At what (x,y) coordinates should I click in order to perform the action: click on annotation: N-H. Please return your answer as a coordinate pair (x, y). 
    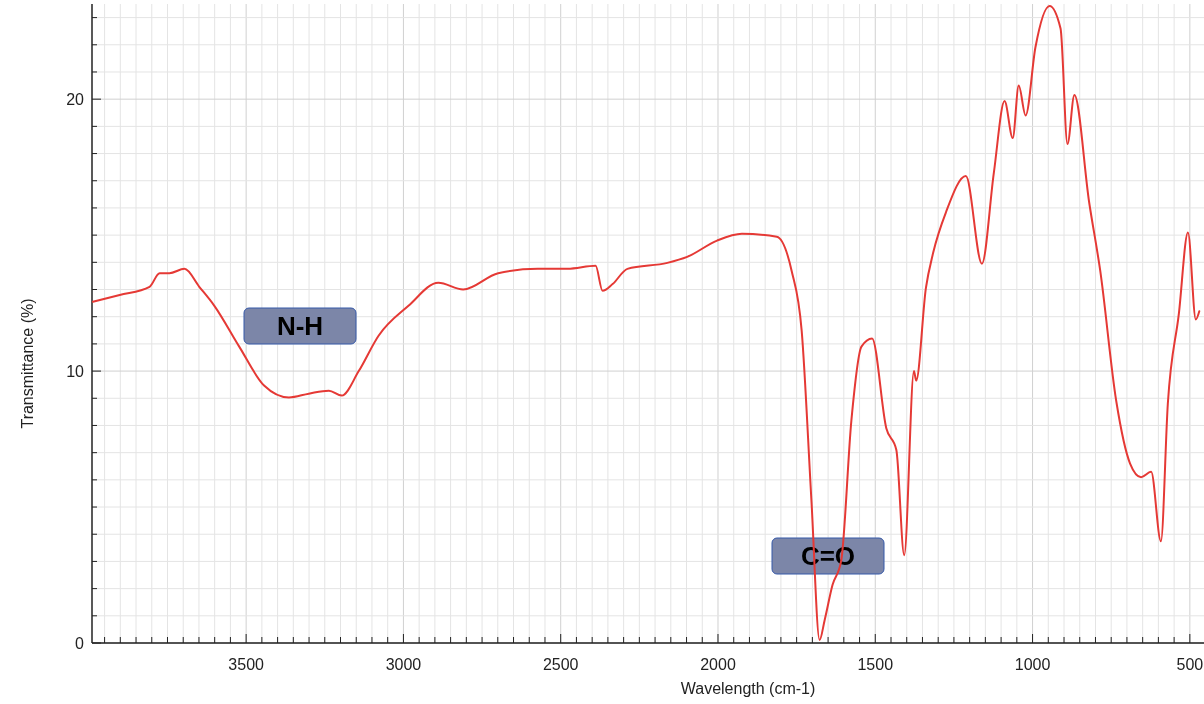
    Looking at the image, I should click on (300, 326).